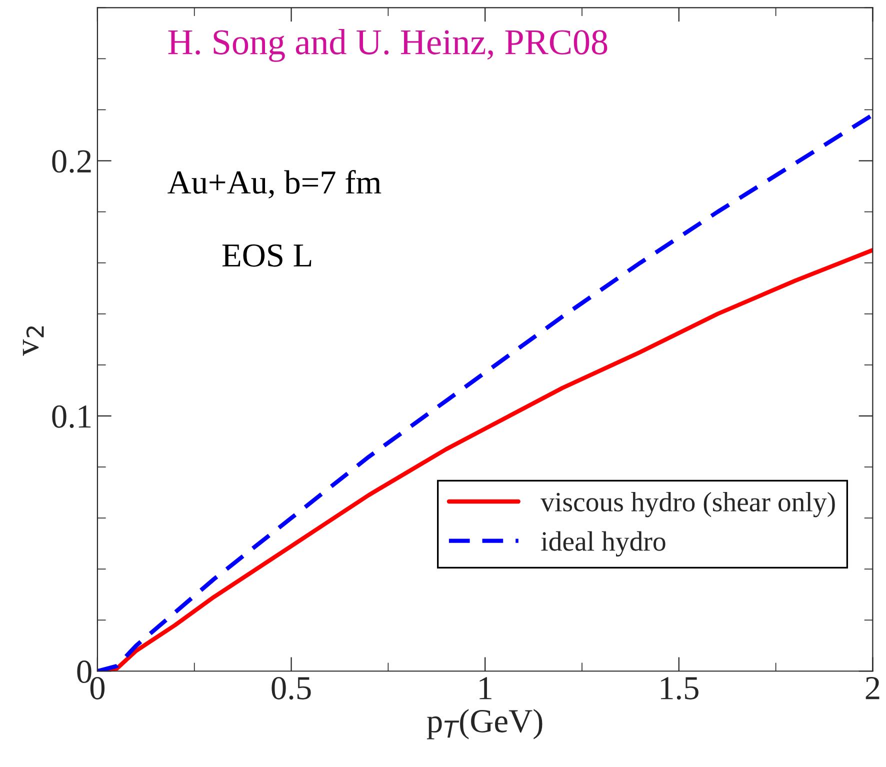 This screenshot has width=886, height=767. Describe the element at coordinates (275, 184) in the screenshot. I see `annotation: Au+Au, b=7 fm` at that location.